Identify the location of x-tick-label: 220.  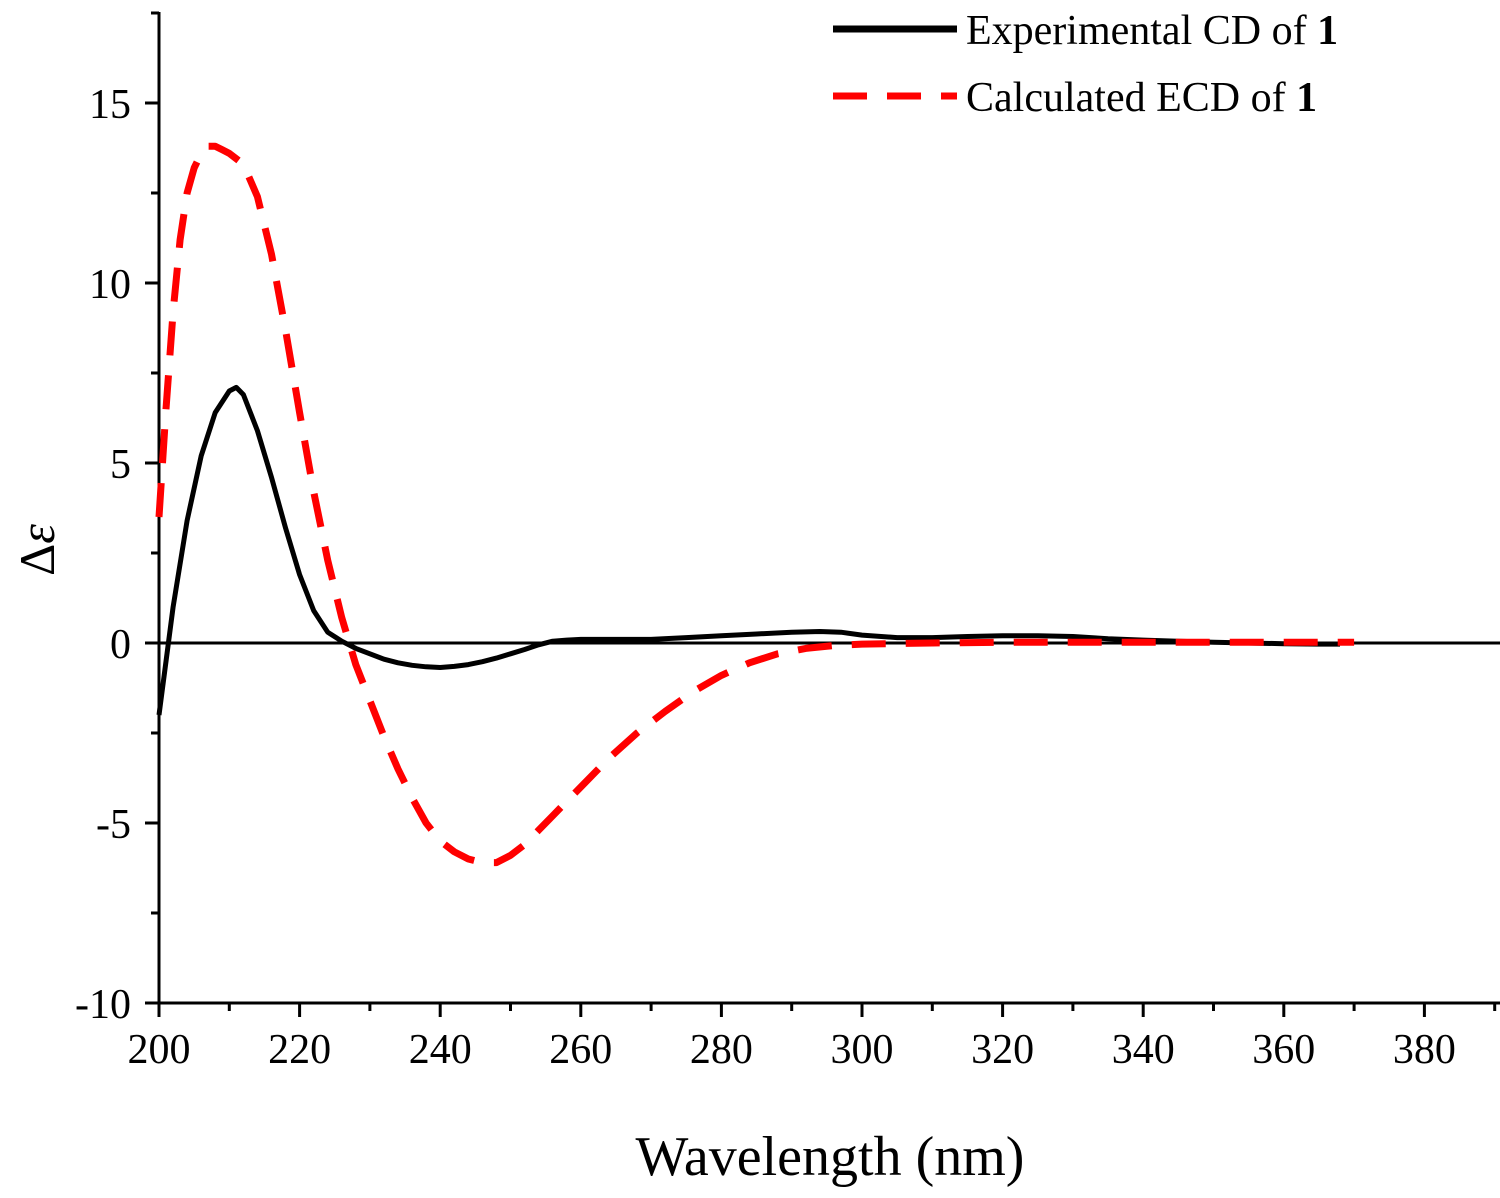
(299, 1050).